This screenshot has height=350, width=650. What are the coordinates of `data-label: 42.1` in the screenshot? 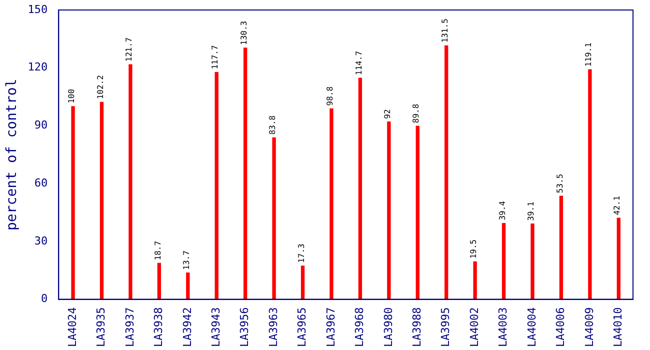 It's located at (617, 206).